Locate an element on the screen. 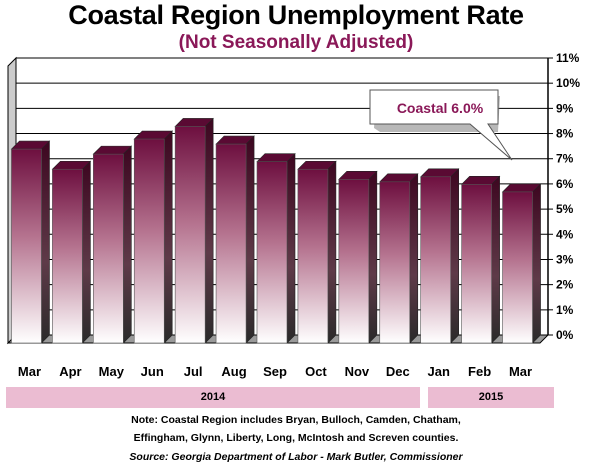  x-tick-label: Jul is located at coordinates (193, 371).